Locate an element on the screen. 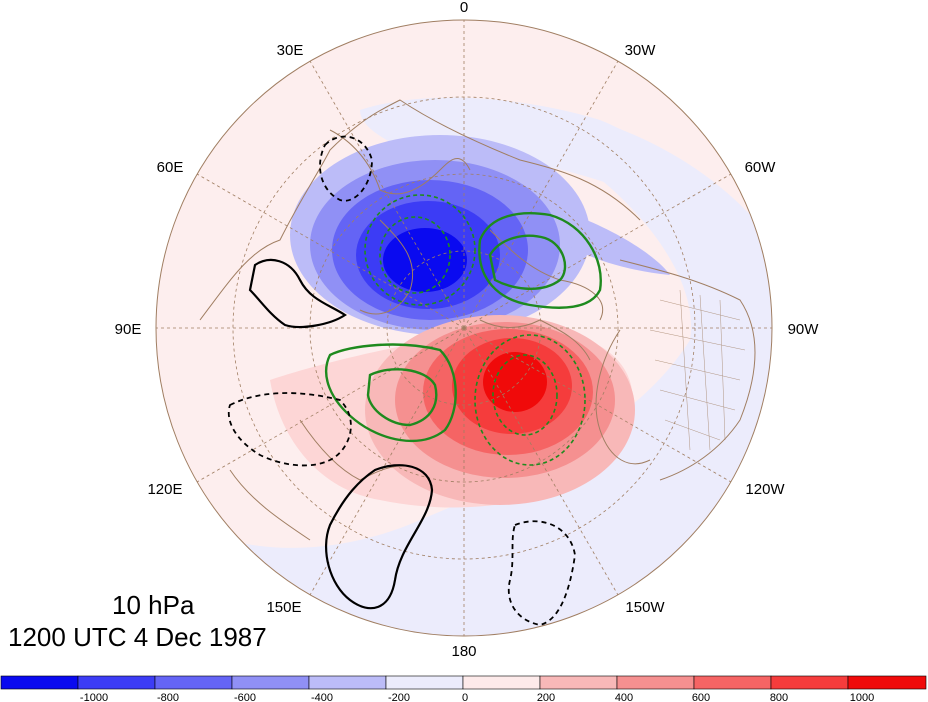 Image resolution: width=928 pixels, height=702 pixels. neg-anomaly-tail is located at coordinates (615, 242).